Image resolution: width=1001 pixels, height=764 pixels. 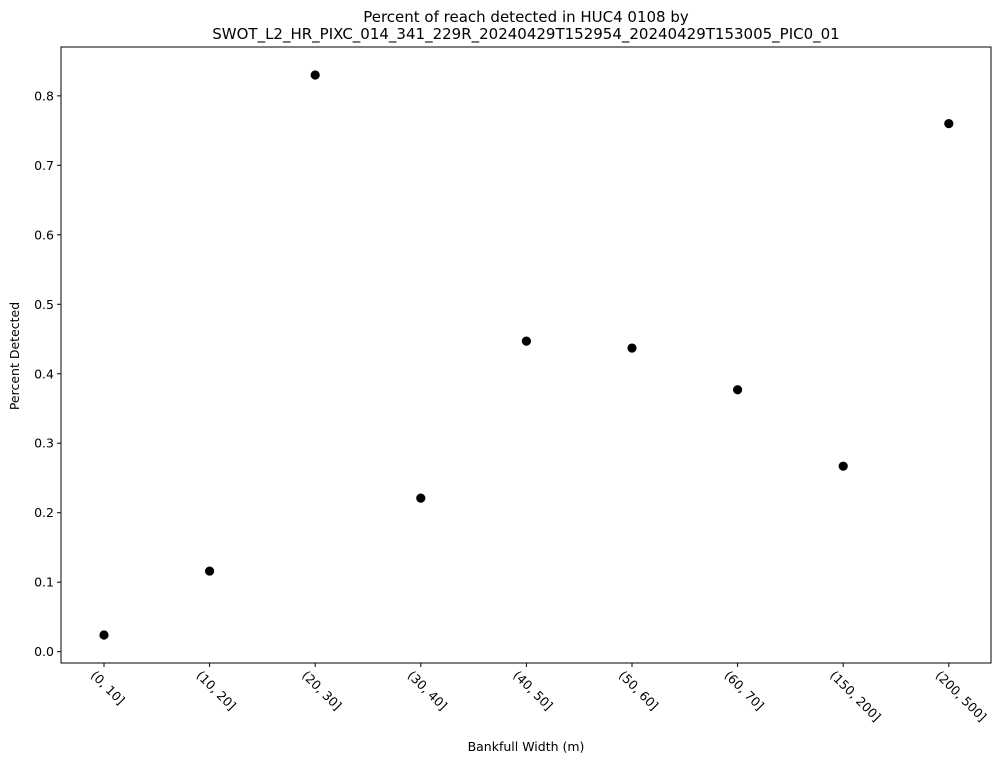 What do you see at coordinates (44, 651) in the screenshot?
I see `y-tick-label: 0.0` at bounding box center [44, 651].